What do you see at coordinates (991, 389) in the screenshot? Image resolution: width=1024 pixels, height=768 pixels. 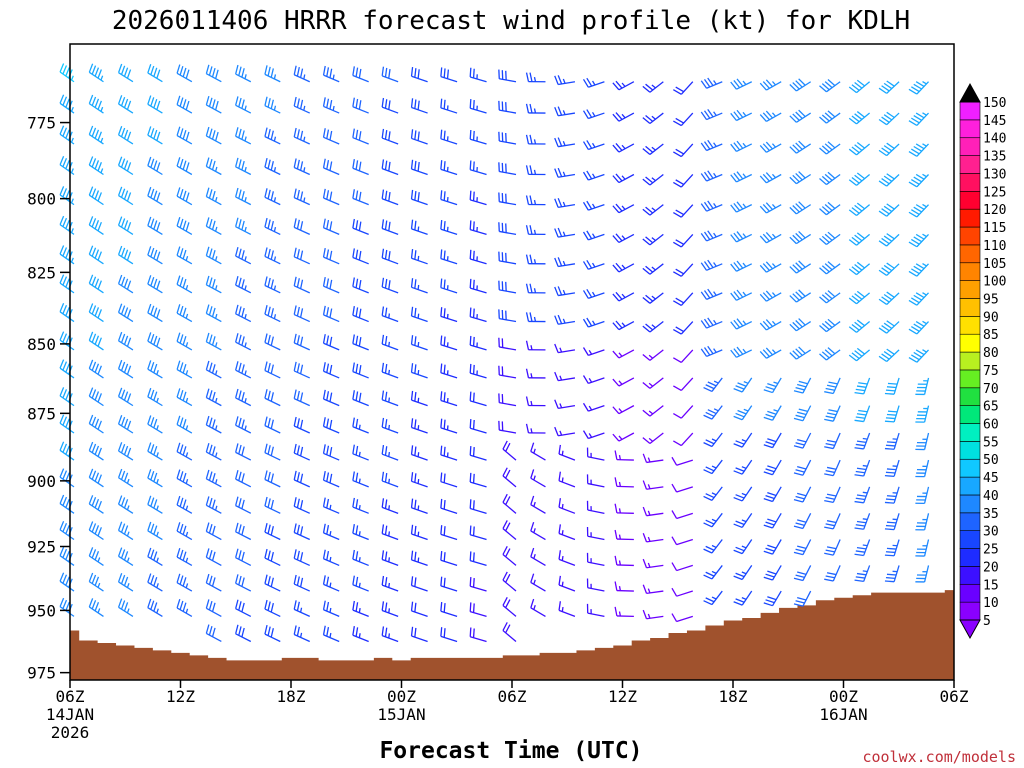 I see `colorbar-label: 70` at bounding box center [991, 389].